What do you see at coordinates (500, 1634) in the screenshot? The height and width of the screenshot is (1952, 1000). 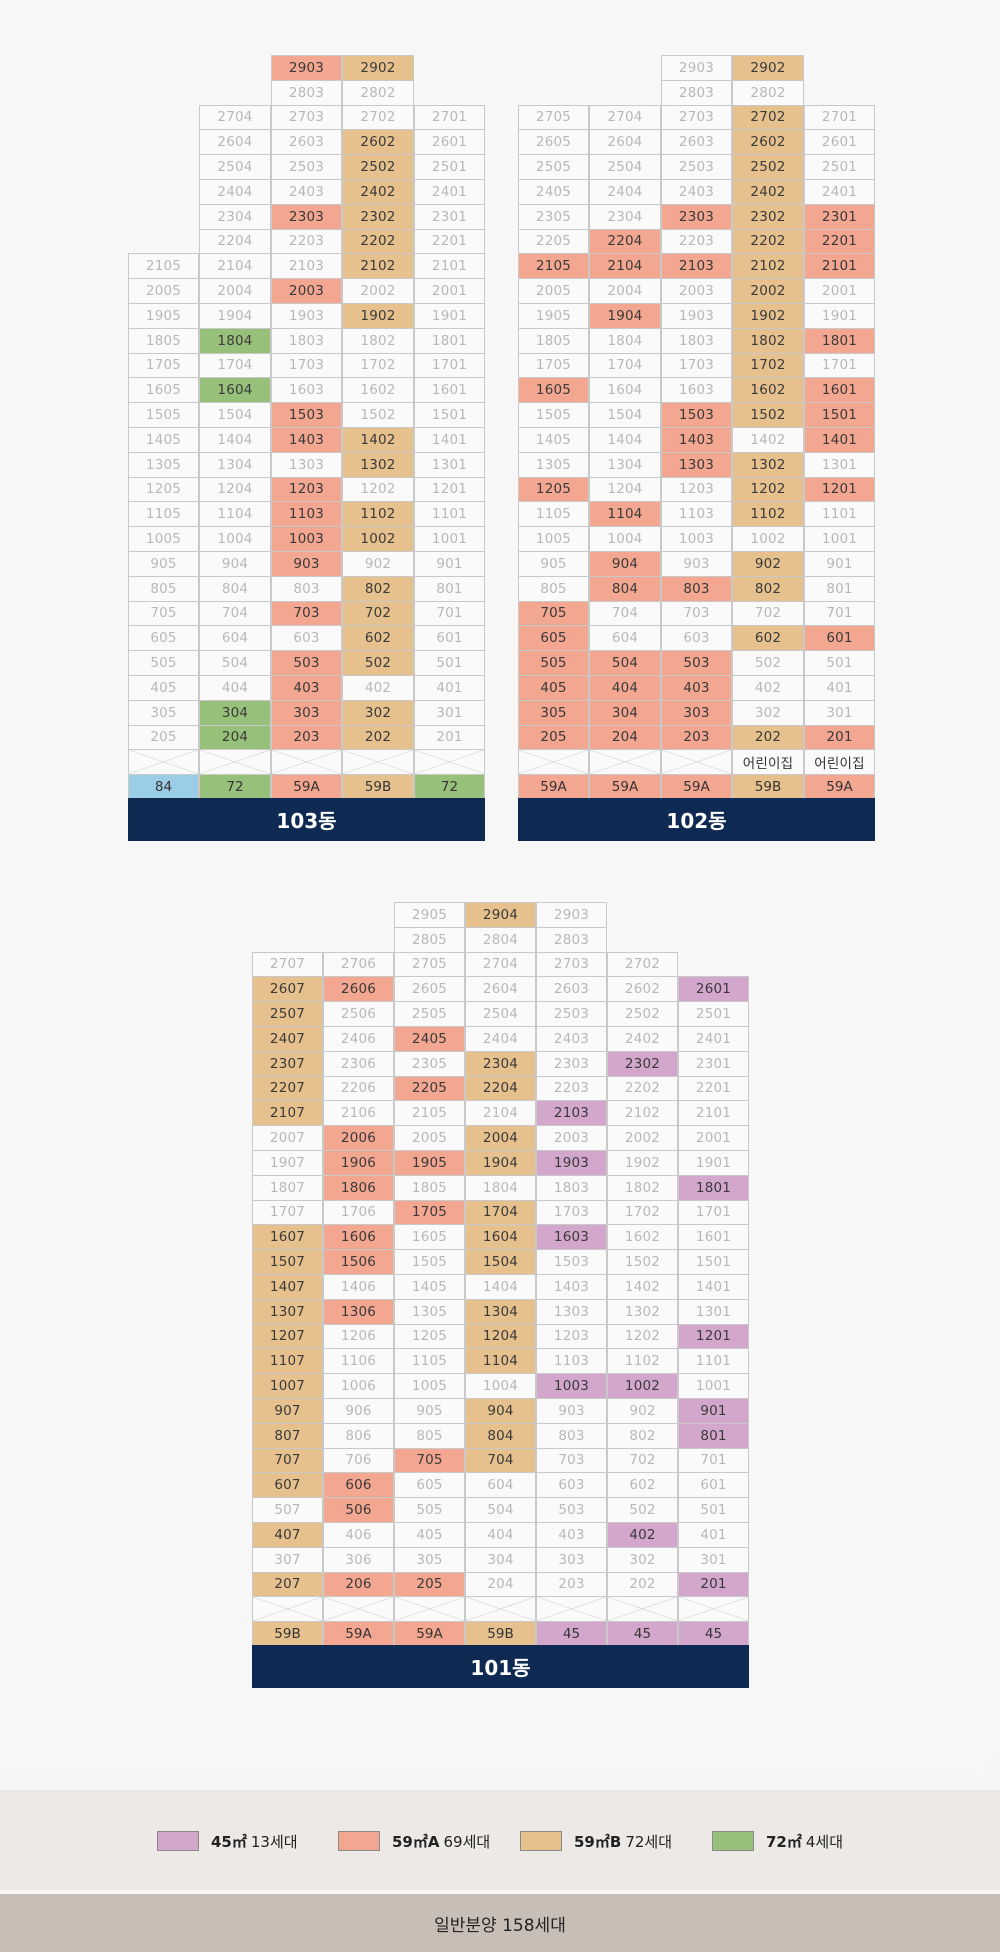 I see `type-label: 59B` at bounding box center [500, 1634].